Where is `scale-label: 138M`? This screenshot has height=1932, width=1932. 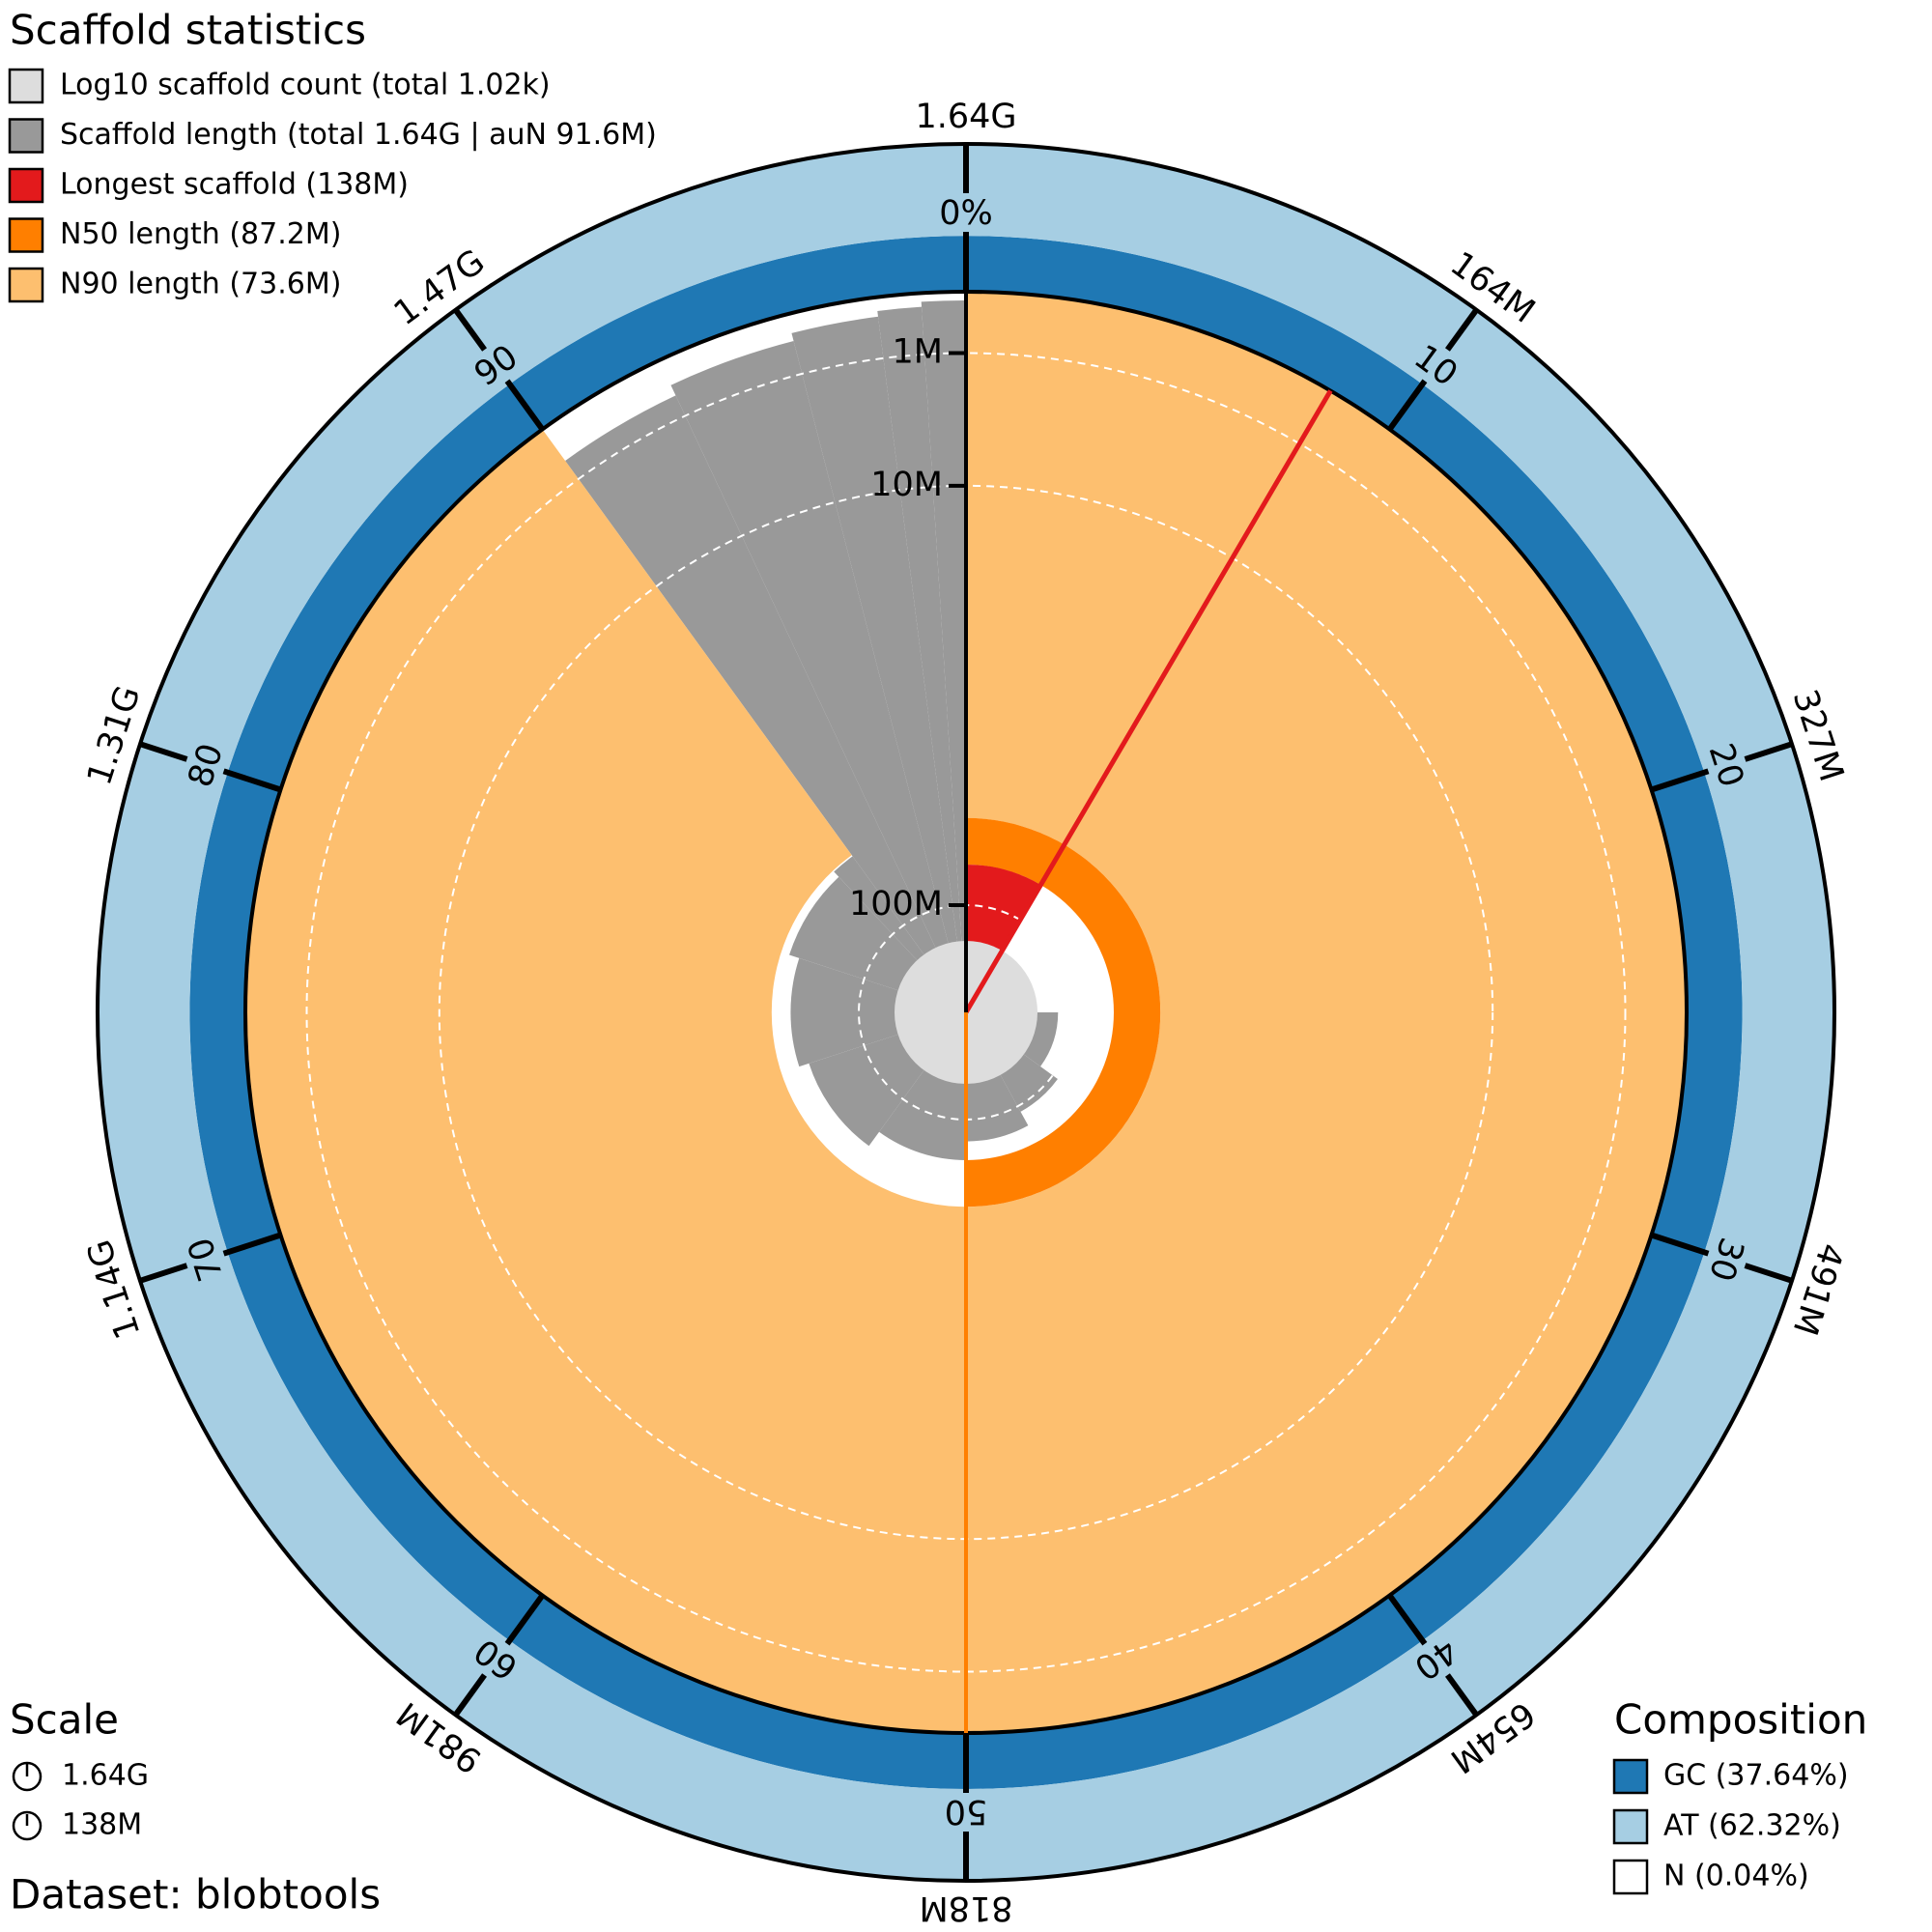 scale-label: 138M is located at coordinates (102, 1825).